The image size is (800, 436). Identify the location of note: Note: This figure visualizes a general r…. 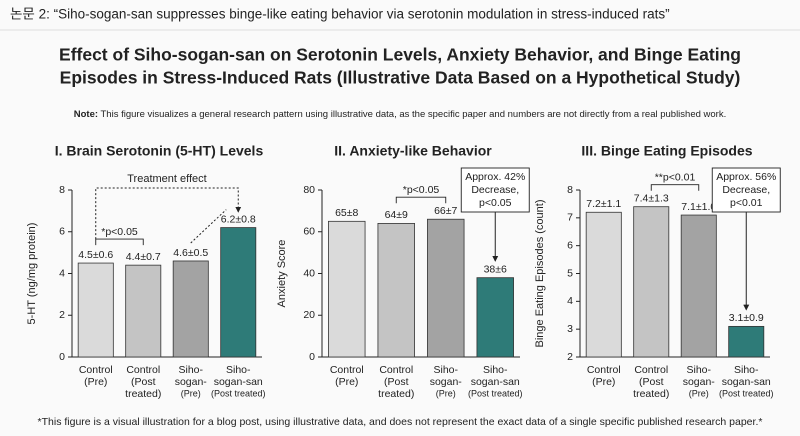
(400, 114).